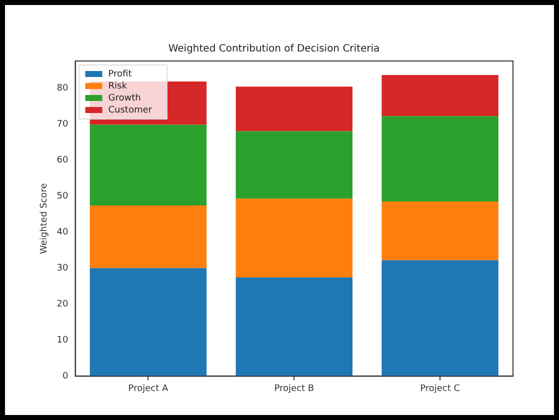 The image size is (559, 420). I want to click on y-tick-label: 40, so click(62, 232).